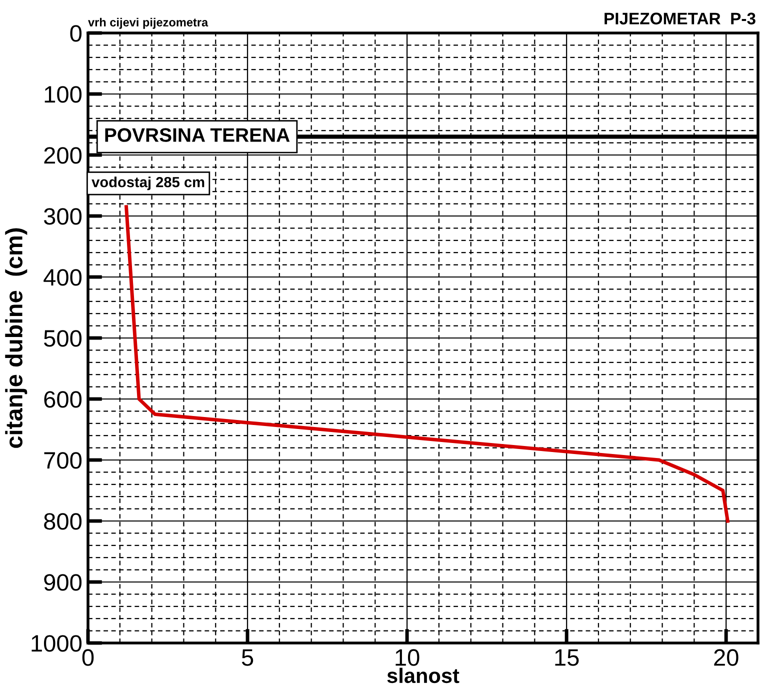 The height and width of the screenshot is (694, 762). Describe the element at coordinates (57, 643) in the screenshot. I see `y-tick-label: 1000` at that location.